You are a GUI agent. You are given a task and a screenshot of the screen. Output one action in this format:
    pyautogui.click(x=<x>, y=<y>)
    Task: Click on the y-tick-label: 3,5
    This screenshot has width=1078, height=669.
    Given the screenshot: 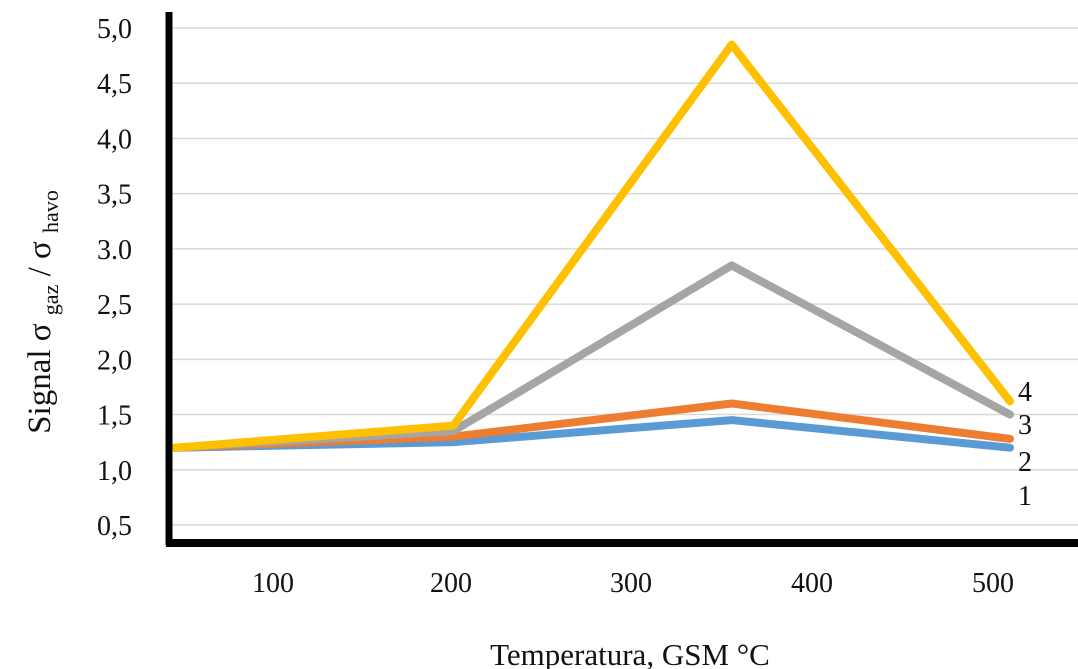 What is the action you would take?
    pyautogui.click(x=114, y=195)
    